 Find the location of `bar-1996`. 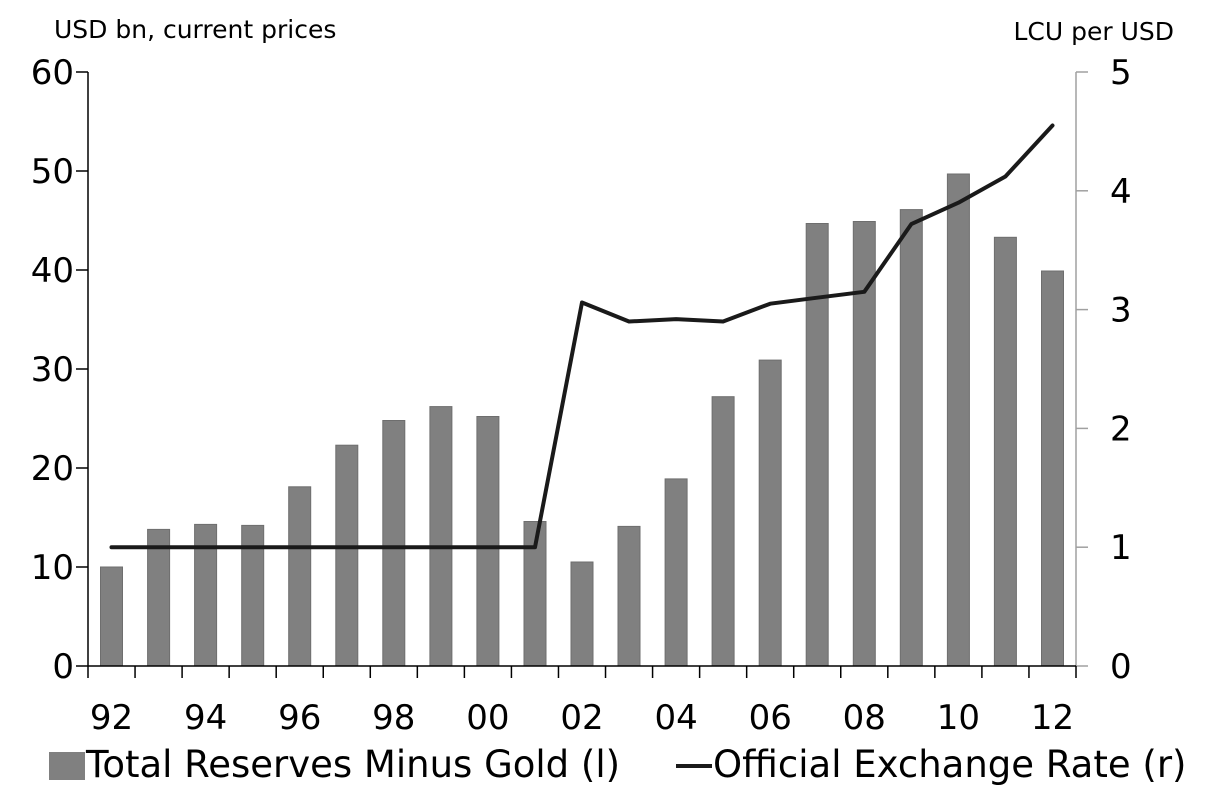

bar-1996 is located at coordinates (300, 576).